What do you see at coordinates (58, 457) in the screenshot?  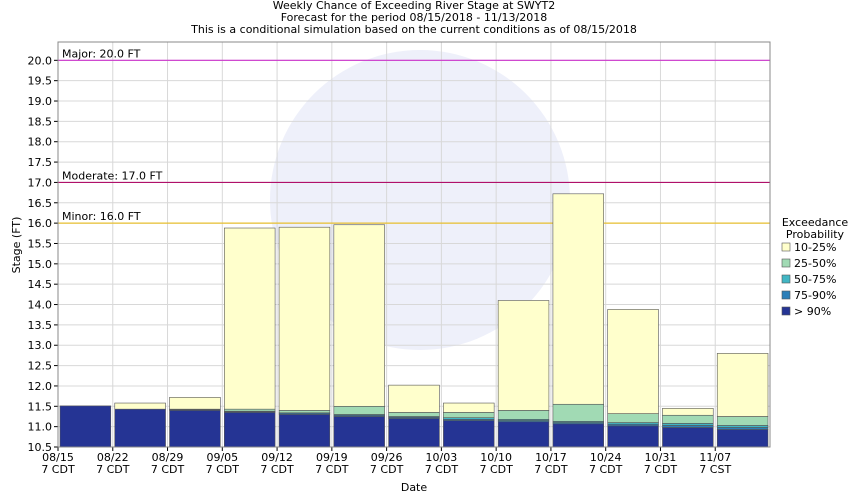 I see `x-tick-label: 08/15` at bounding box center [58, 457].